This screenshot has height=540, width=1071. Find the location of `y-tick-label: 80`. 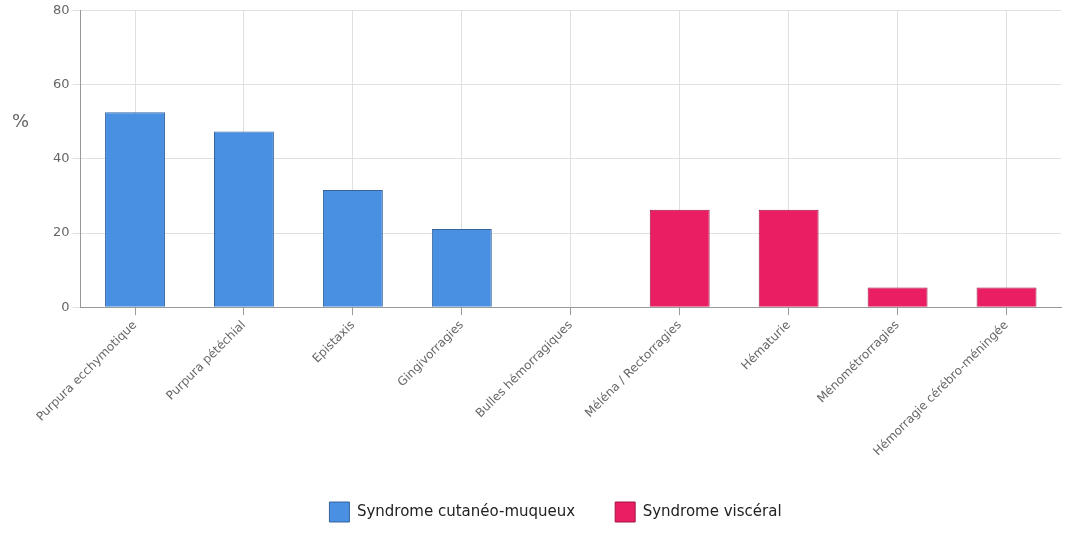

y-tick-label: 80 is located at coordinates (61, 10).